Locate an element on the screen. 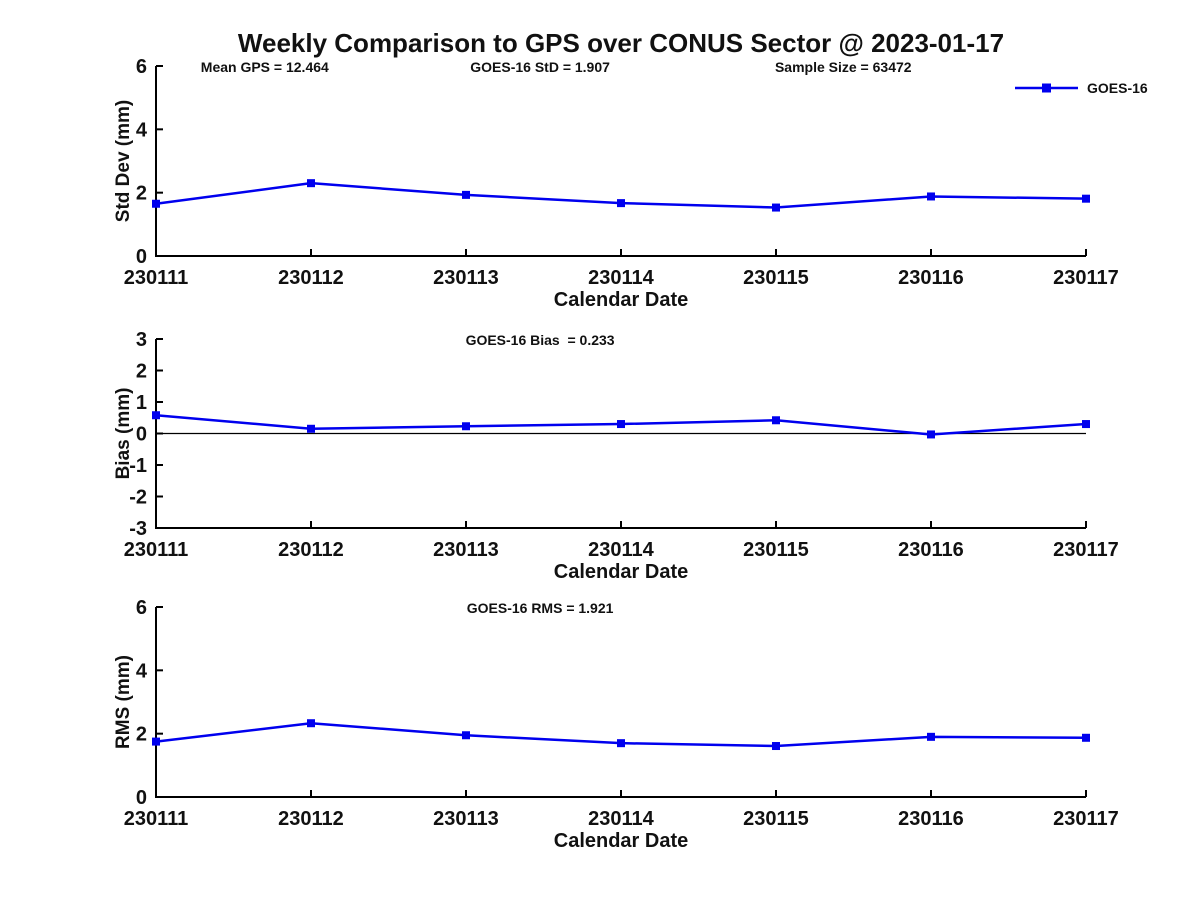  annotation-text: GOES-16 RMS = 1.921 is located at coordinates (540, 608).